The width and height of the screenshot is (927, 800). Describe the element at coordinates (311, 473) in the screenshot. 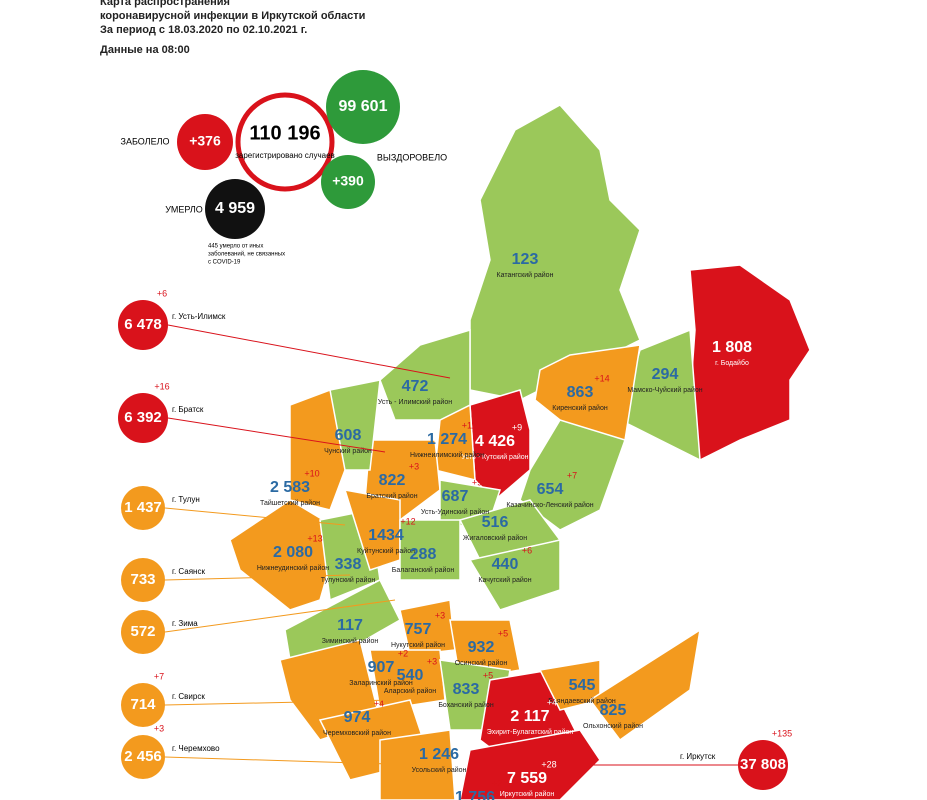

I see `district-increment: +10` at that location.